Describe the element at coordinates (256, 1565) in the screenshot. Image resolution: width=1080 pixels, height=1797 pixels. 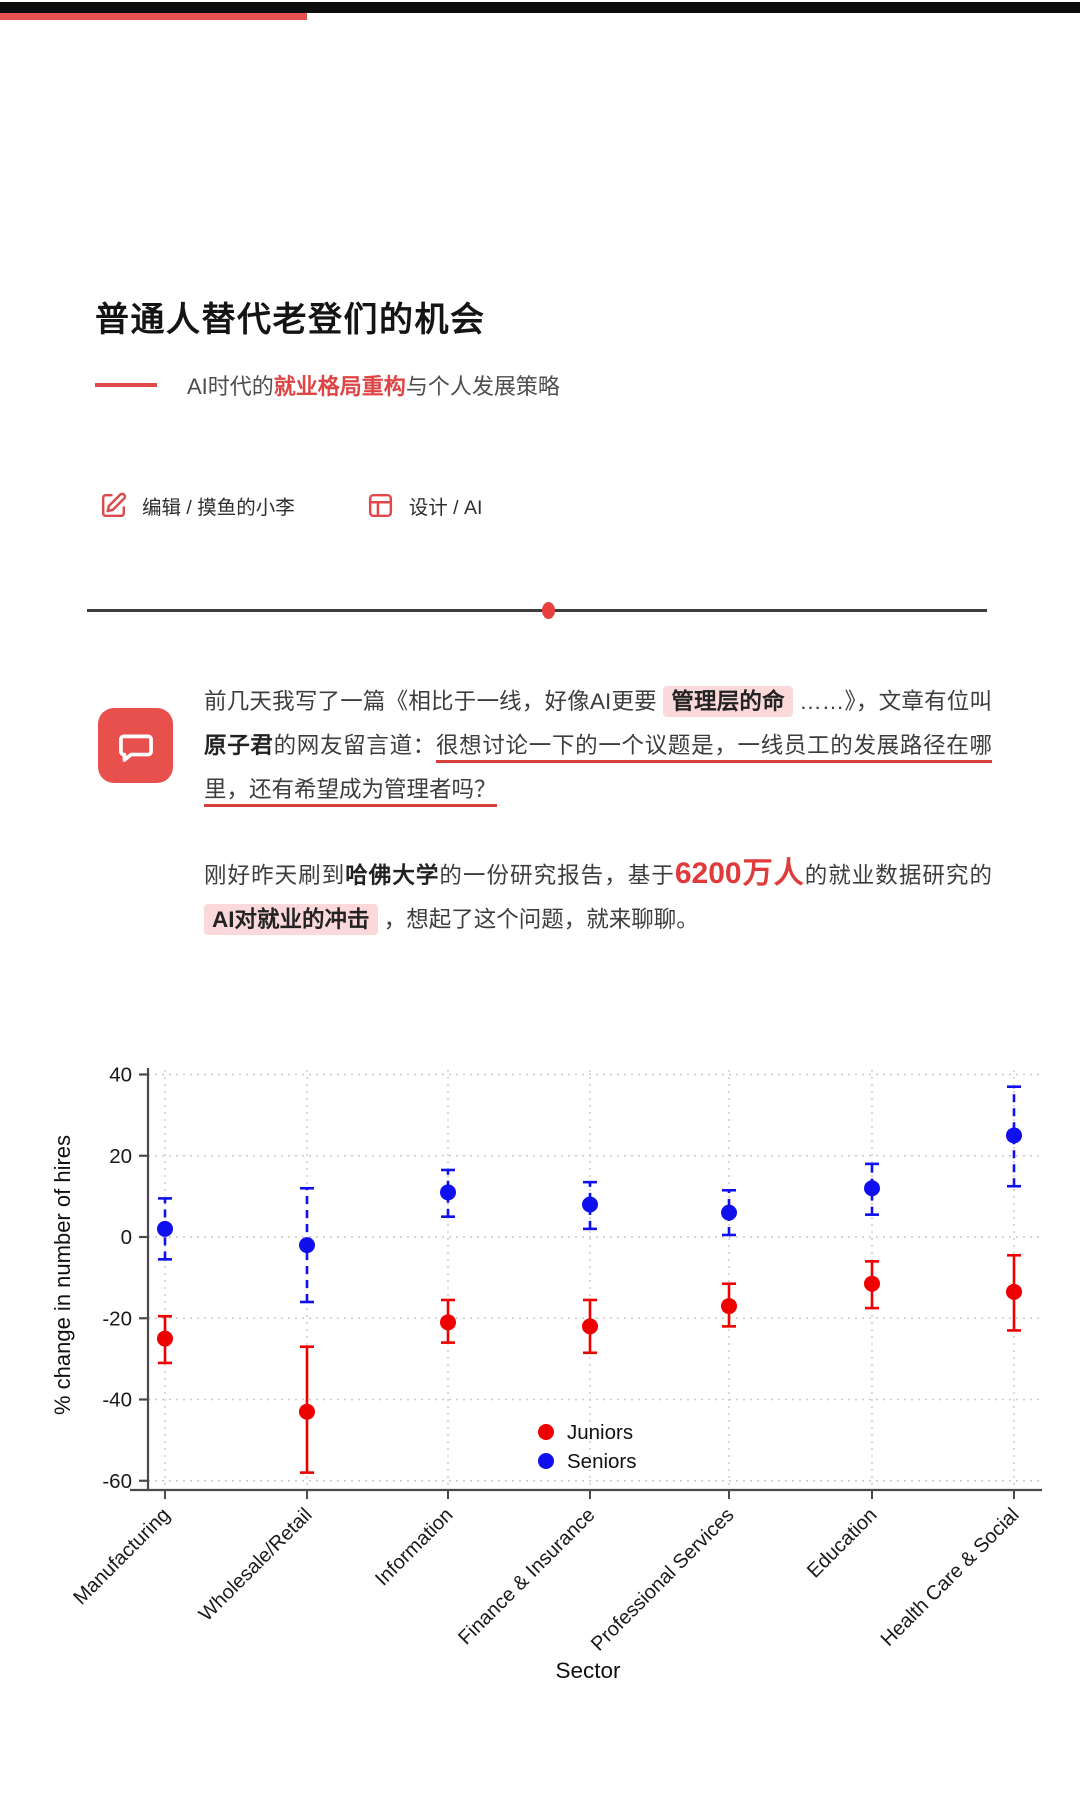
I see `x-tick-label: Wholesale/Retail` at that location.